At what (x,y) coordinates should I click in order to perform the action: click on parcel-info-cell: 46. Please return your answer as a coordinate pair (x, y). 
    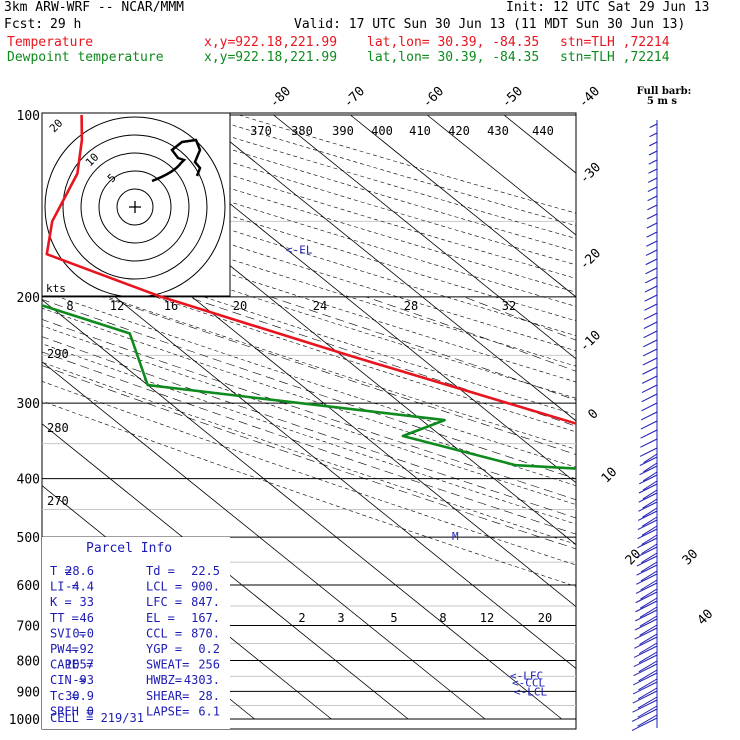
    Looking at the image, I should click on (87, 618).